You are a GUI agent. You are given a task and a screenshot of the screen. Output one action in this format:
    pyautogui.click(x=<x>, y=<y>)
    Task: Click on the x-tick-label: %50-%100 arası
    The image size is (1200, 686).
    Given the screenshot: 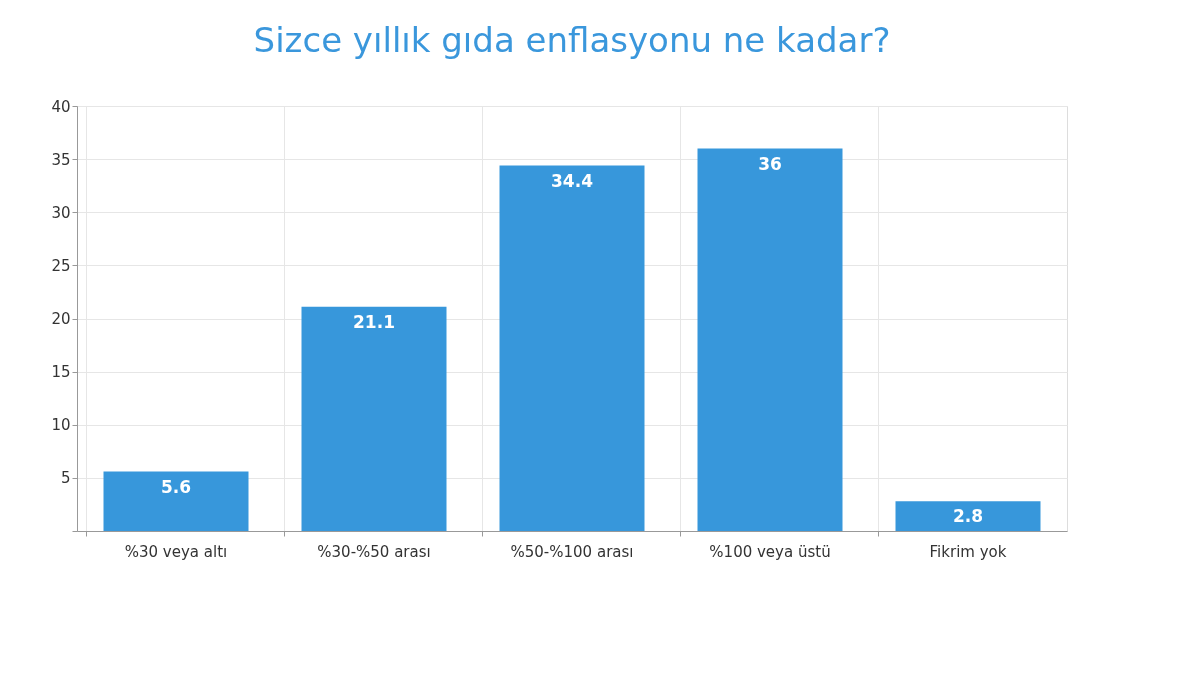 What is the action you would take?
    pyautogui.click(x=572, y=551)
    